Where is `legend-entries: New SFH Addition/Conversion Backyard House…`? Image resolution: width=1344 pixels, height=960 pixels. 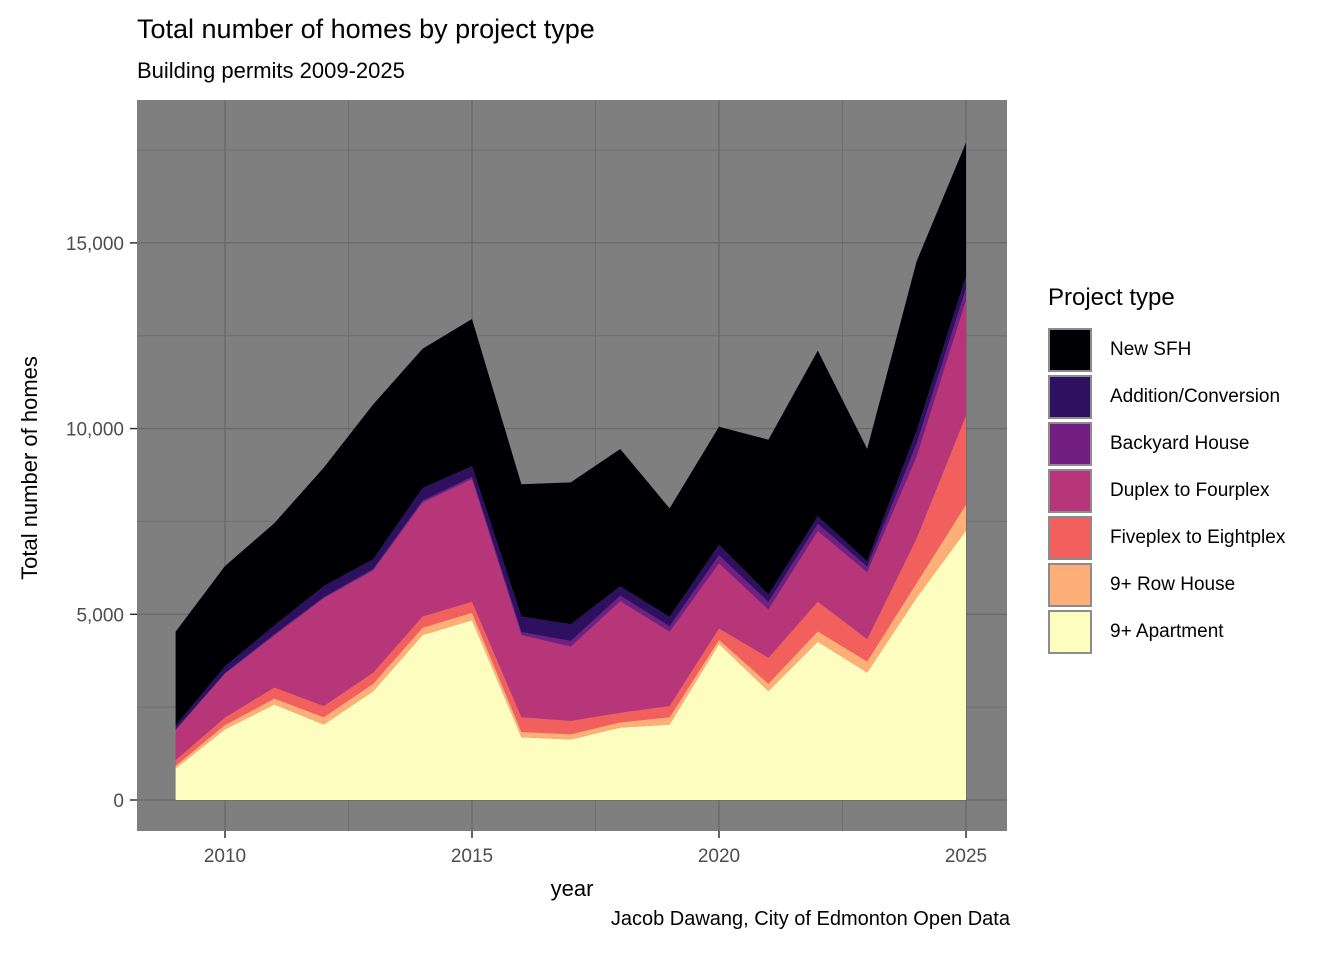 legend-entries: New SFH Addition/Conversion Backyard House… is located at coordinates (1166, 491).